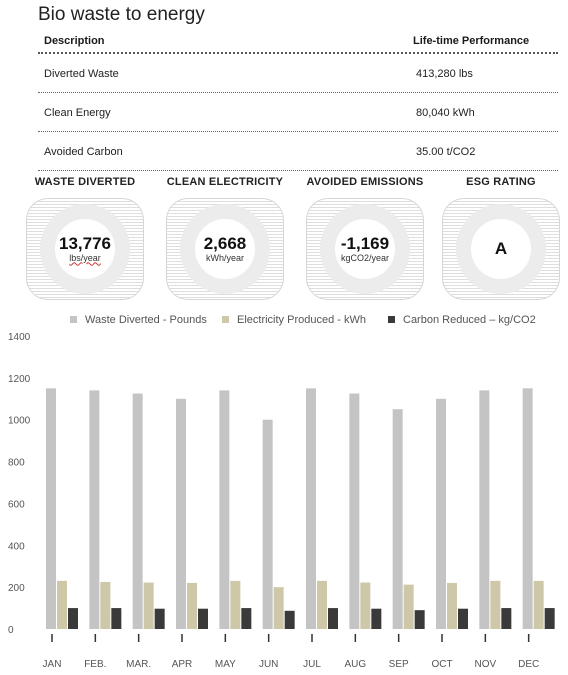 Image resolution: width=568 pixels, height=675 pixels. I want to click on kpi-value: 13,776, so click(85, 243).